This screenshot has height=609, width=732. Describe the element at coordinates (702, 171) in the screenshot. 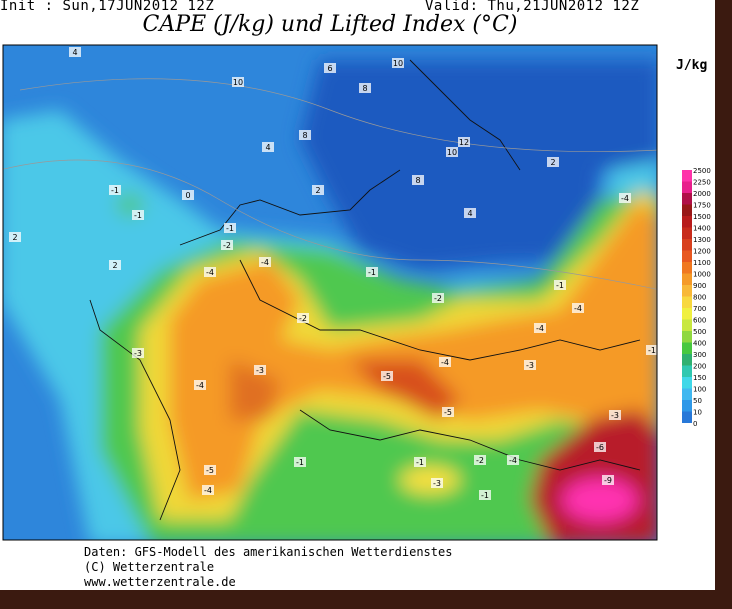

I see `colorbar-label: 2500` at that location.